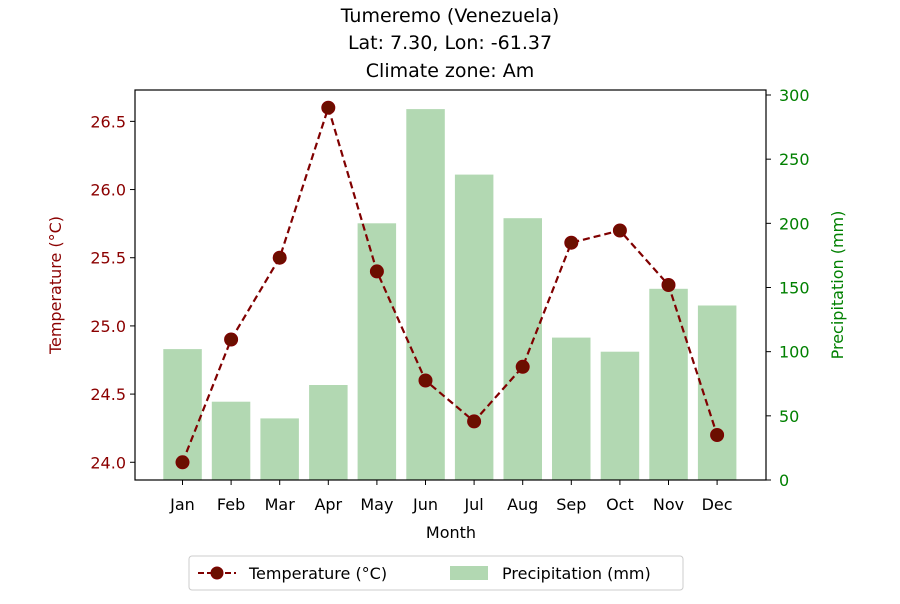 This screenshot has width=900, height=604. I want to click on temperature-point-may, so click(376, 271).